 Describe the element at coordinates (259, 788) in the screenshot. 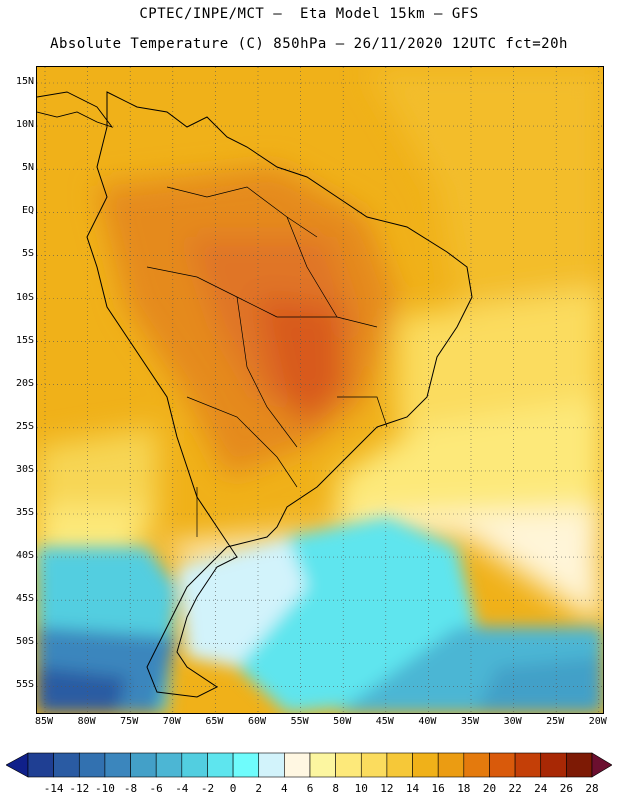

I see `colorbar-tick-label: 2` at that location.